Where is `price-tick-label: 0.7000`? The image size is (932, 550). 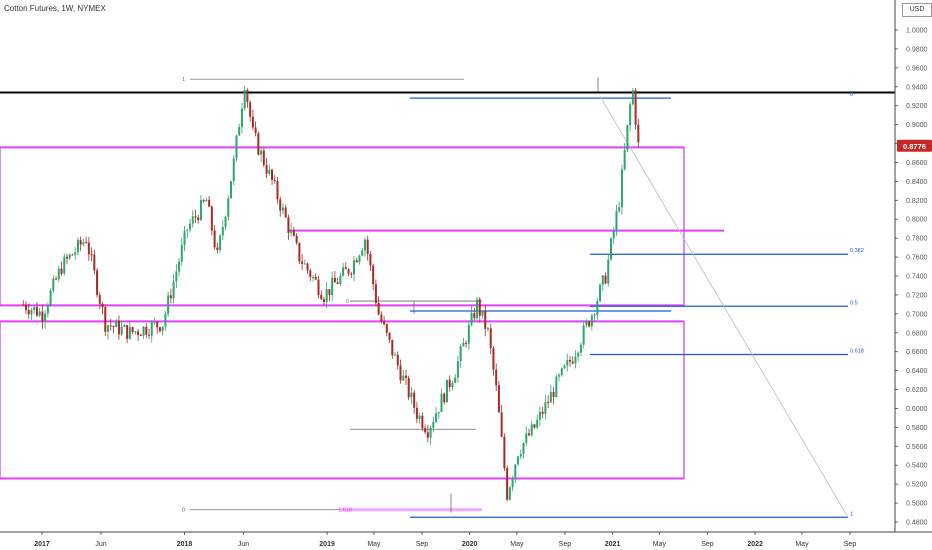
price-tick-label: 0.7000 is located at coordinates (917, 314).